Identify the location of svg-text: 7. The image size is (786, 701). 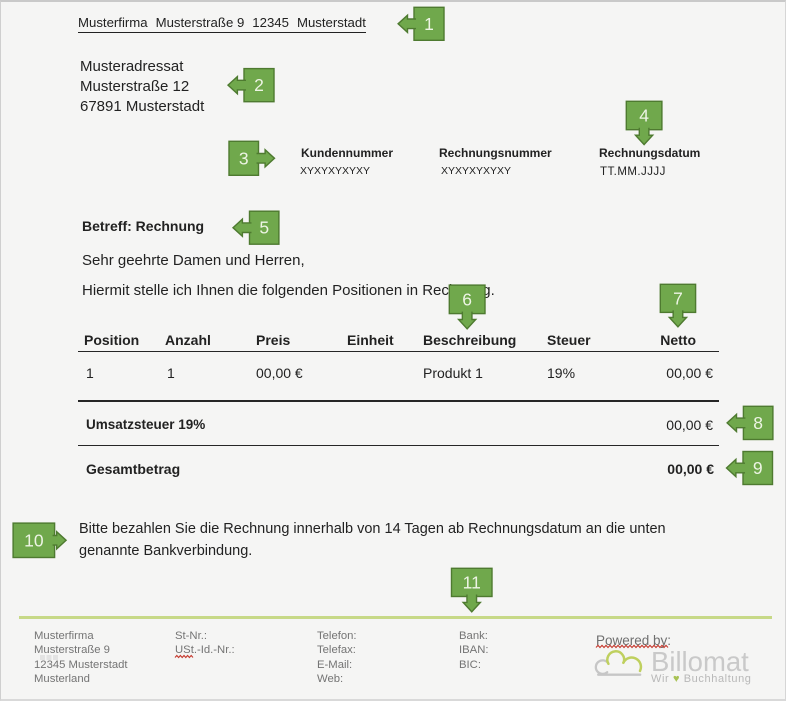
(678, 298).